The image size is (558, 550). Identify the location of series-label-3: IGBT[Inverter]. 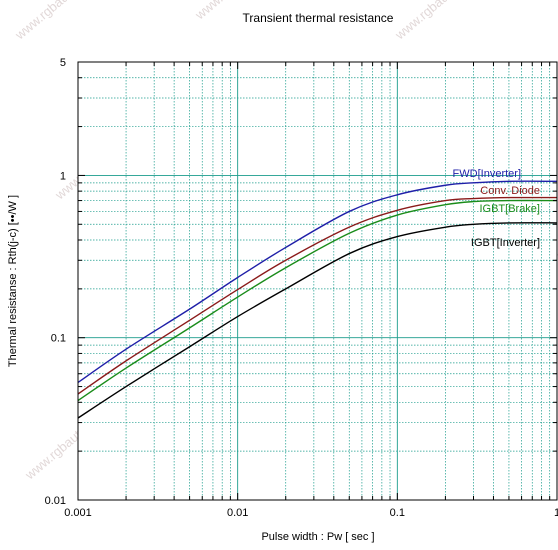
(505, 243).